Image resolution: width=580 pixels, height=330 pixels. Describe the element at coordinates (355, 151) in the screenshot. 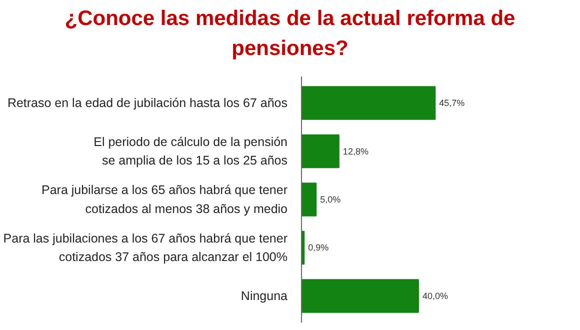

I see `data-label: 12,8%` at that location.